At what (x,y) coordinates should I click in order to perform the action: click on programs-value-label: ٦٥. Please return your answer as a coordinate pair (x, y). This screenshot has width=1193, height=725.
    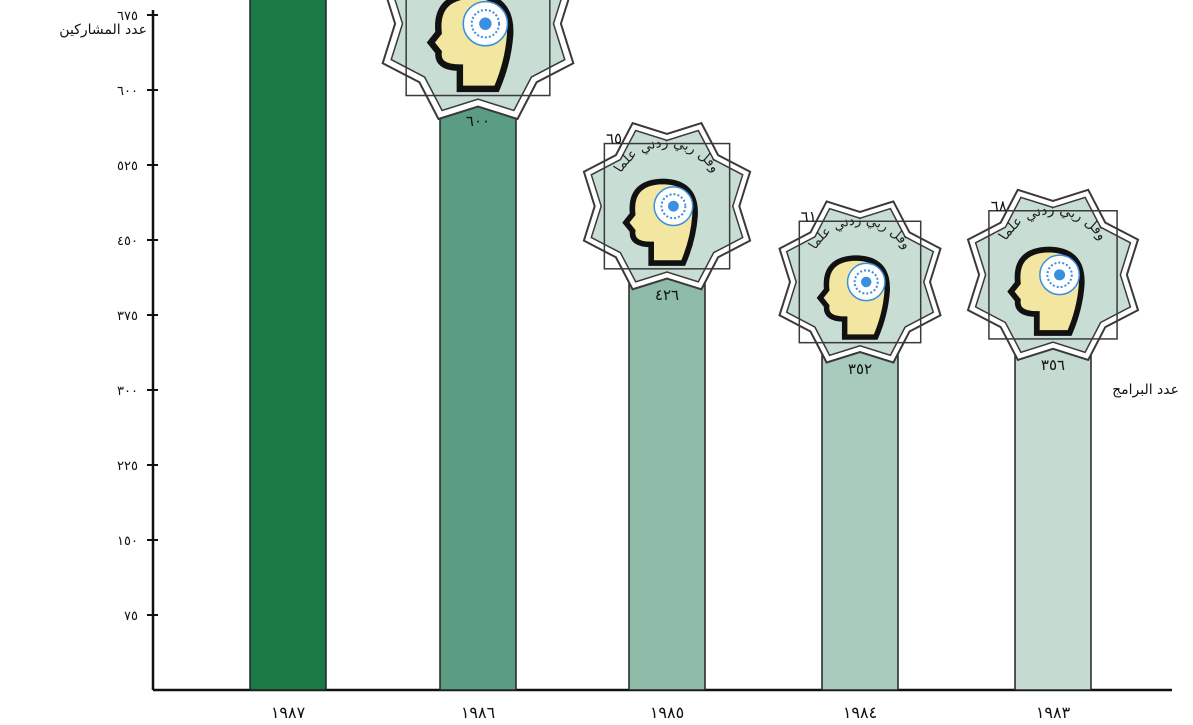
    Looking at the image, I should click on (614, 139).